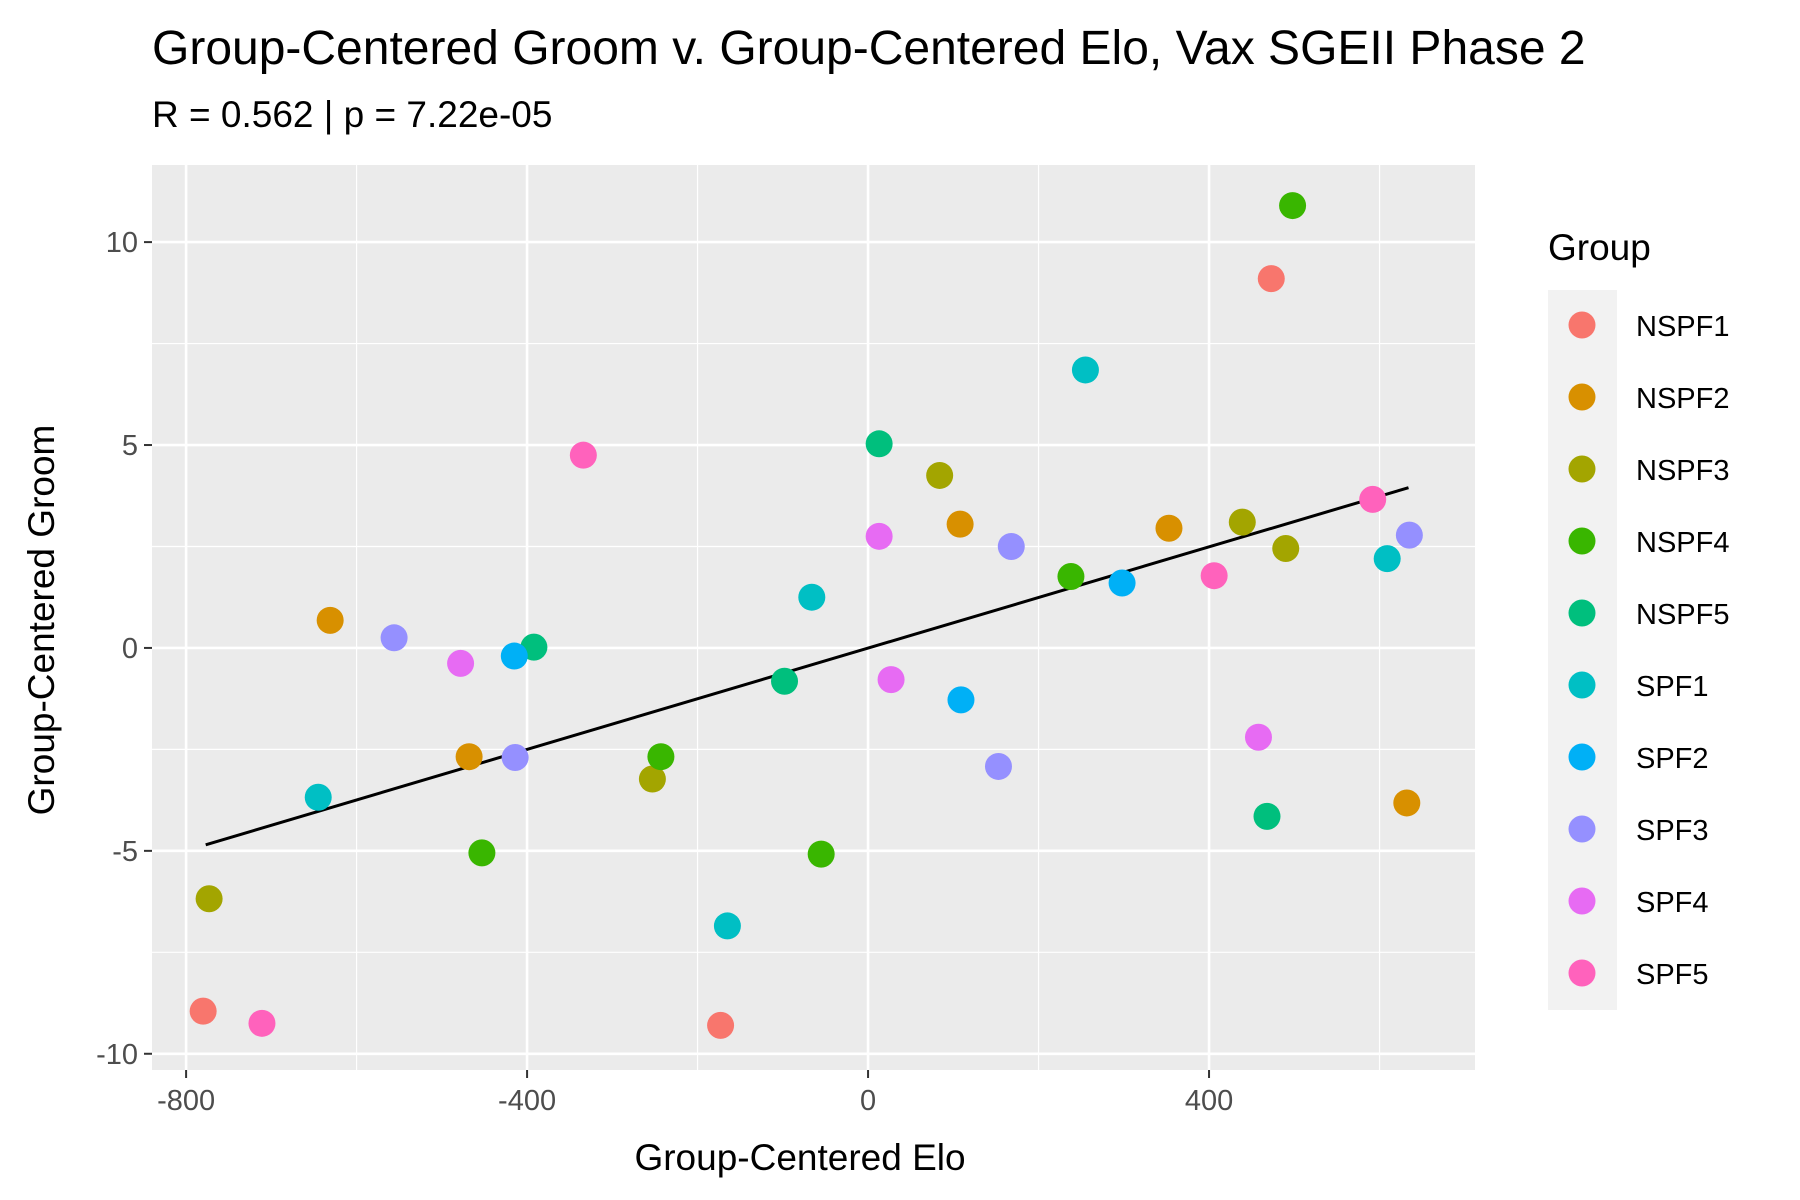 This screenshot has height=1200, width=1800. I want to click on legend-label: NSPF3, so click(1682, 471).